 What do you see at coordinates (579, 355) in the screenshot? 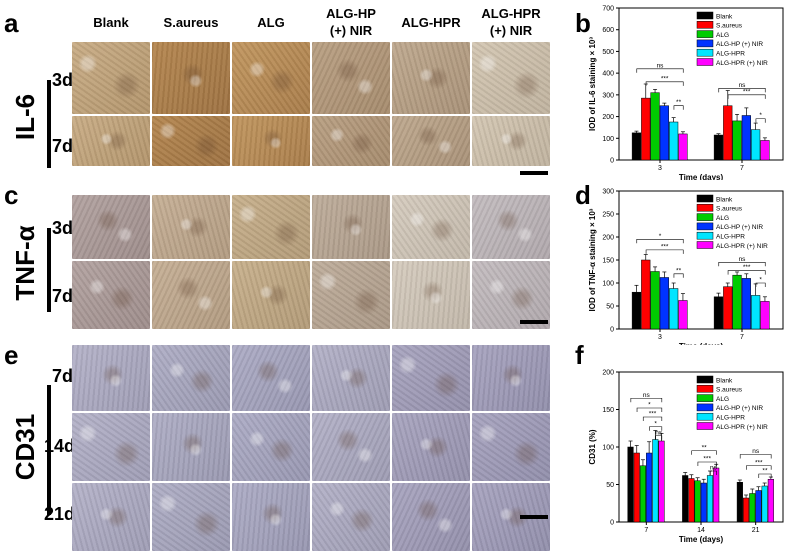
I see `panel-label-f: f` at bounding box center [579, 355].